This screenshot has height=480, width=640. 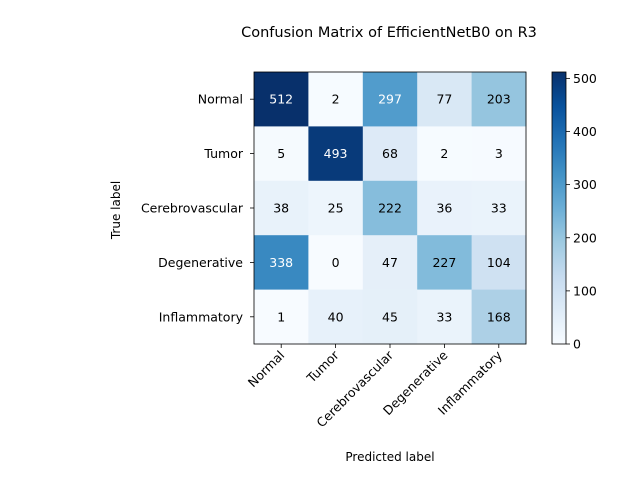 I want to click on x-tick-label: Tumor, so click(x=322, y=366).